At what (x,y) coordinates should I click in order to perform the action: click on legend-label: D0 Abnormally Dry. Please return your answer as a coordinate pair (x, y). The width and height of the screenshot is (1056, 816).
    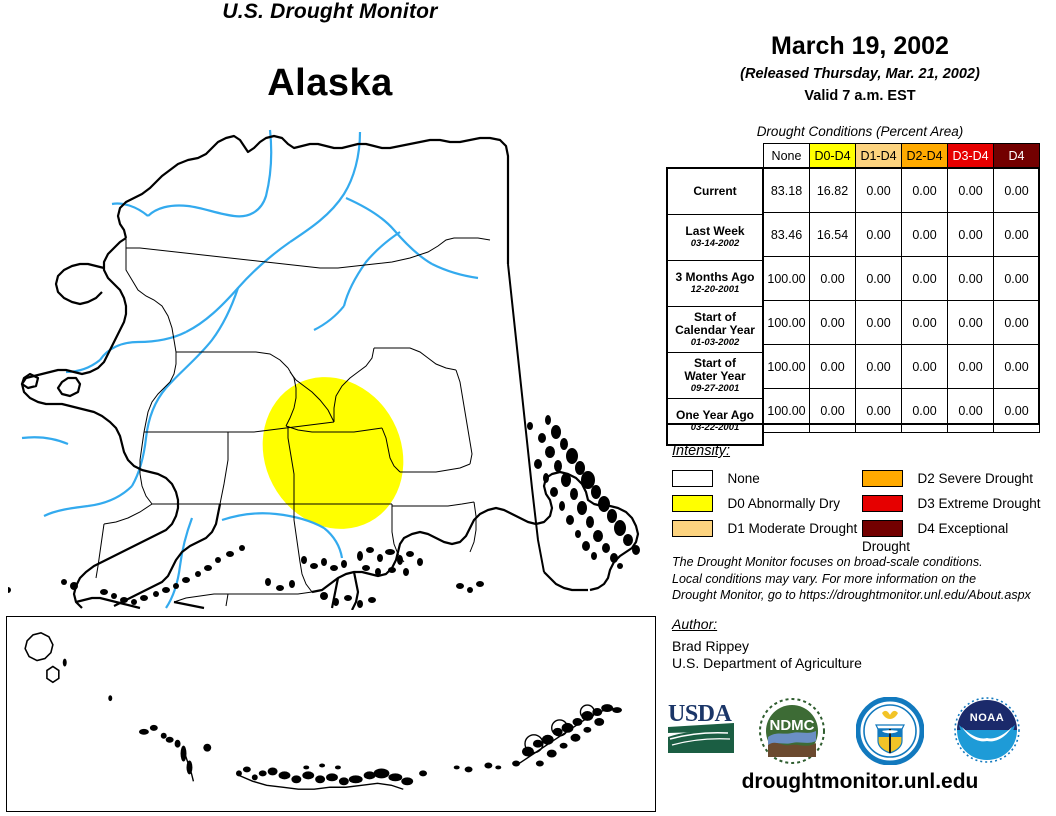
    Looking at the image, I should click on (783, 504).